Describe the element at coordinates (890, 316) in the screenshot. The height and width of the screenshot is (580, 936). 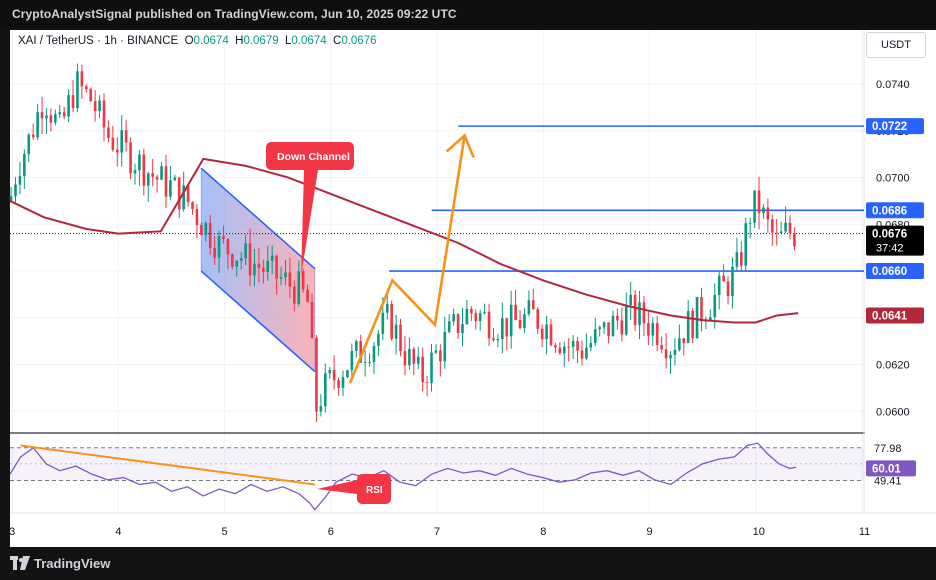
I see `price-label-text: 0.0641` at that location.